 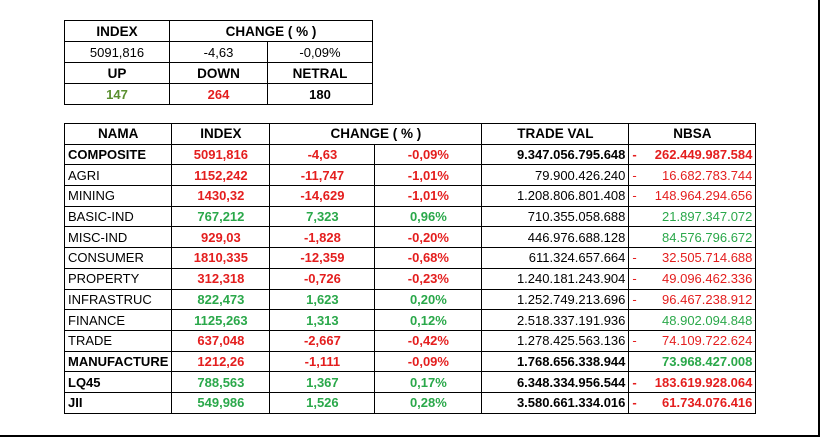 What do you see at coordinates (118, 258) in the screenshot?
I see `row-nama: CONSUMER` at bounding box center [118, 258].